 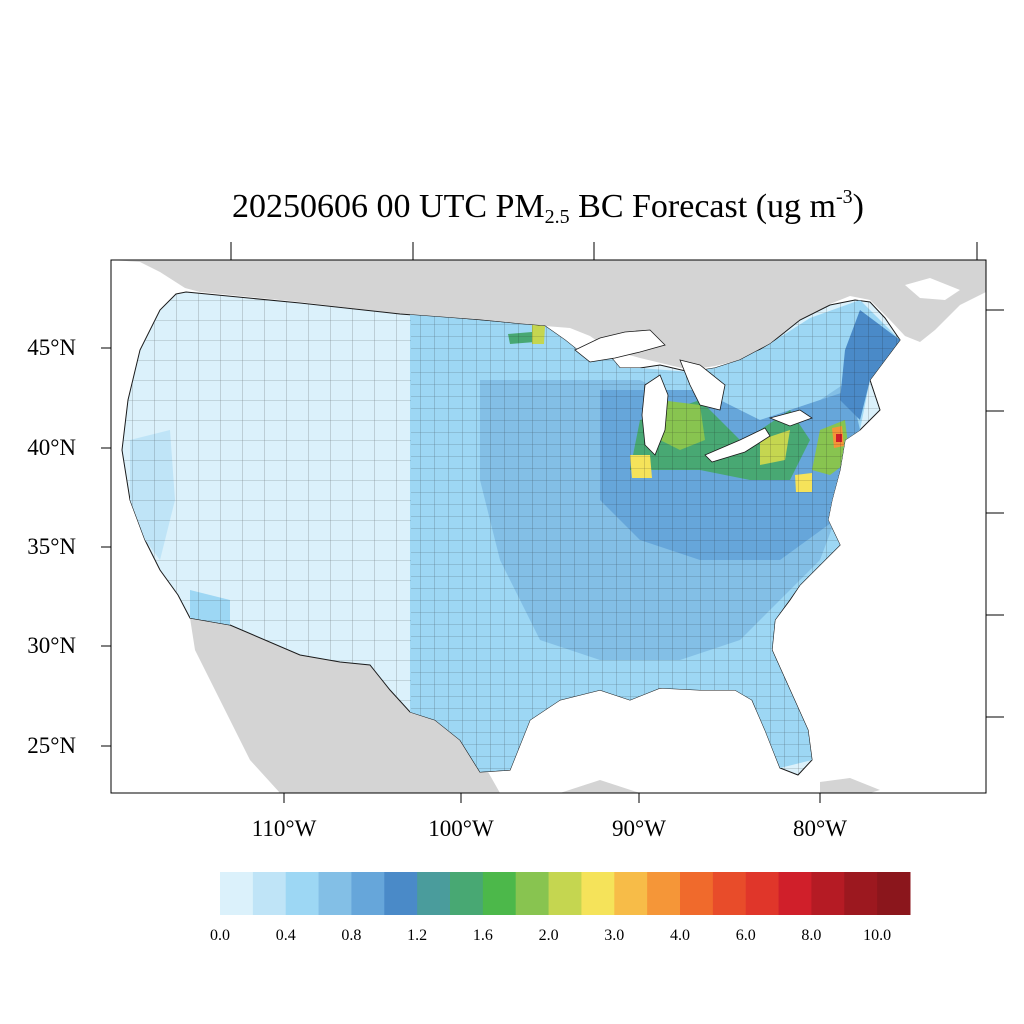 What do you see at coordinates (932, 289) in the screenshot?
I see `hudson-bay-edge` at bounding box center [932, 289].